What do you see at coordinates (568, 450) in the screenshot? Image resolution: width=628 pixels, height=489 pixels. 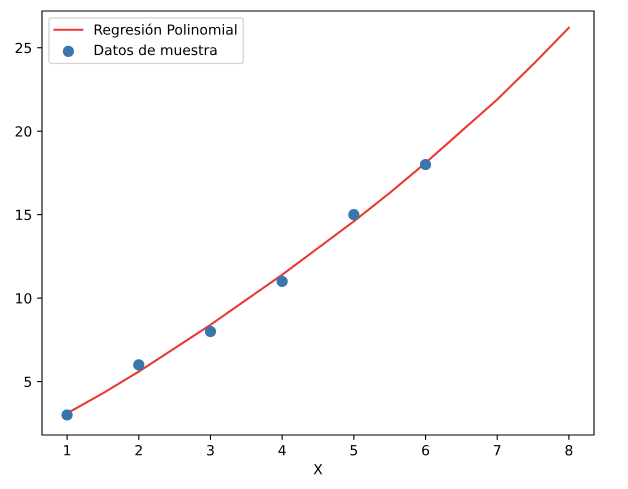 I see `x-tick-label: 8` at bounding box center [568, 450].